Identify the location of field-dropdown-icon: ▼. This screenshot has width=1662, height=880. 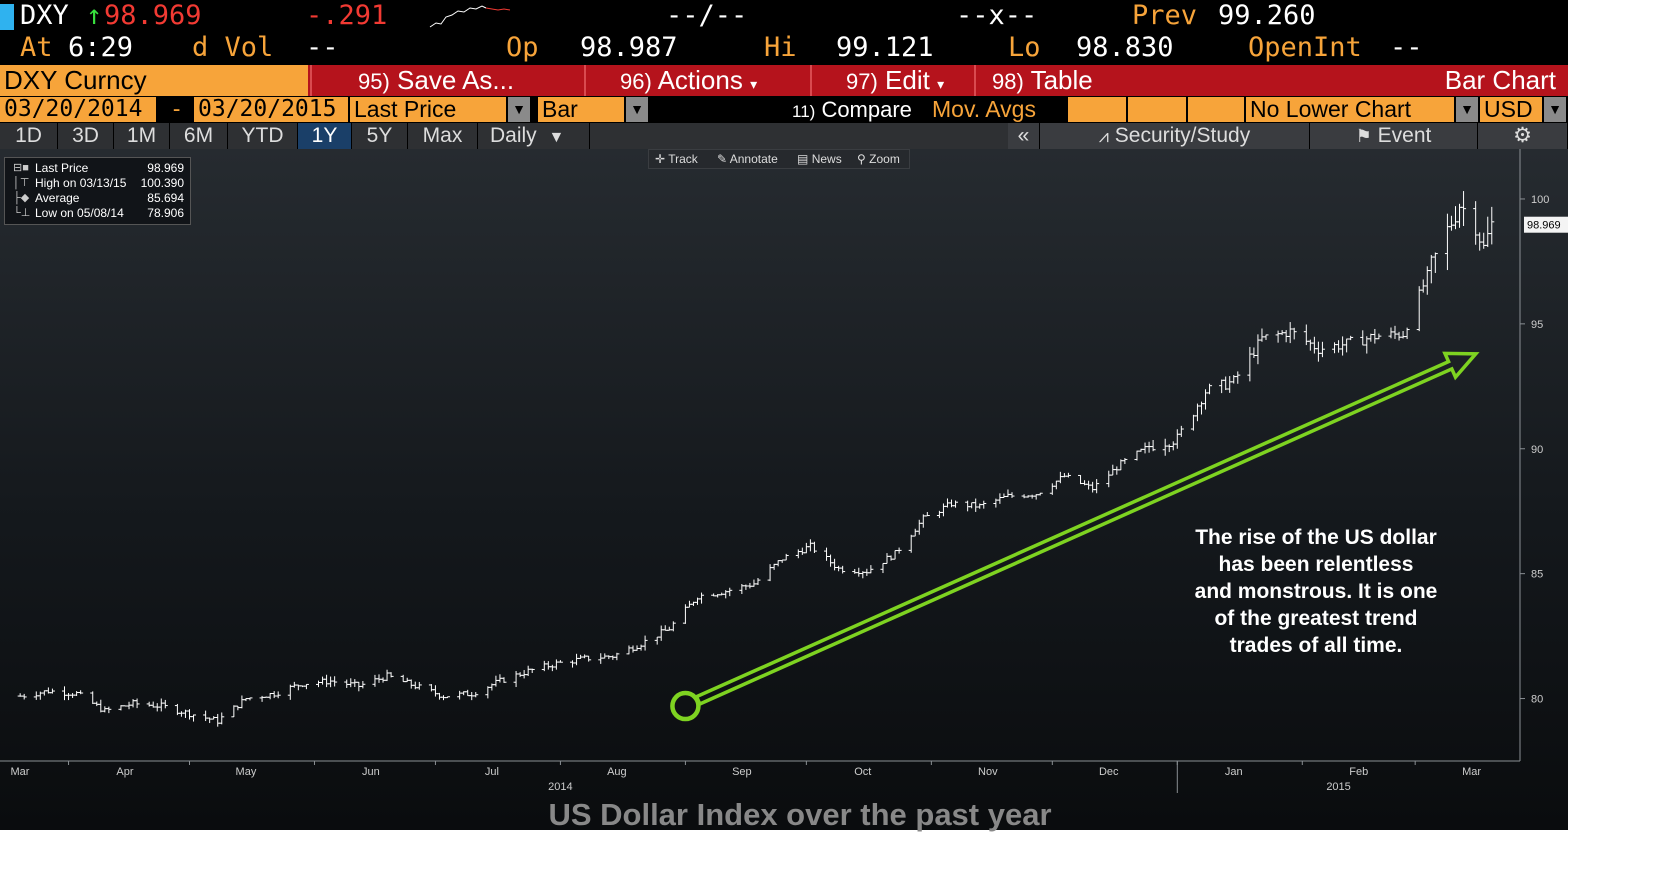
(519, 109).